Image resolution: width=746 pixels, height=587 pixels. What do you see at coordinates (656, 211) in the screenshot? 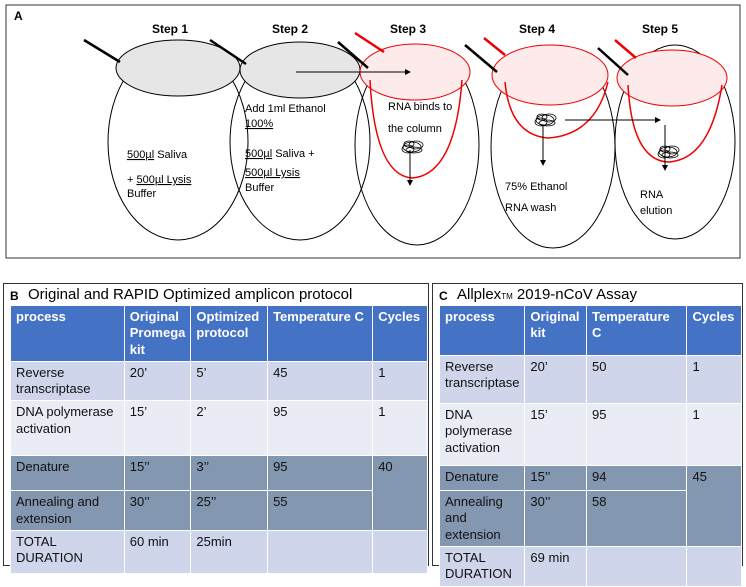
I see `text-part: elution` at bounding box center [656, 211].